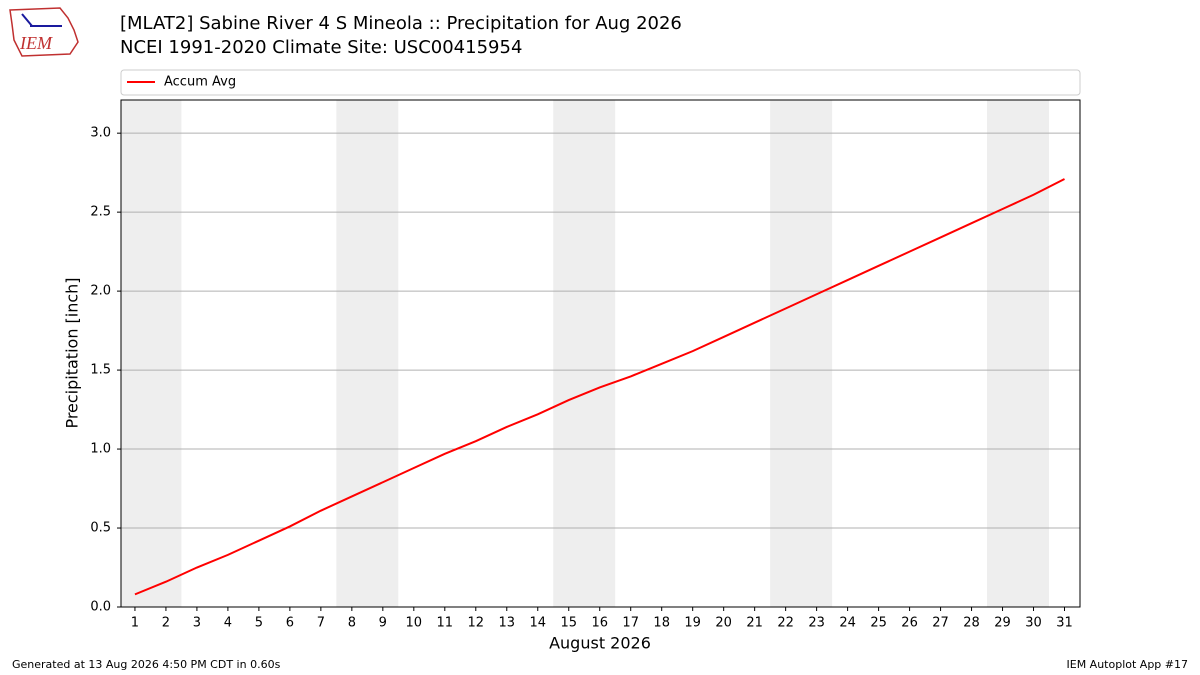 Image resolution: width=1200 pixels, height=675 pixels. What do you see at coordinates (630, 623) in the screenshot?
I see `x-tick-label: 17` at bounding box center [630, 623].